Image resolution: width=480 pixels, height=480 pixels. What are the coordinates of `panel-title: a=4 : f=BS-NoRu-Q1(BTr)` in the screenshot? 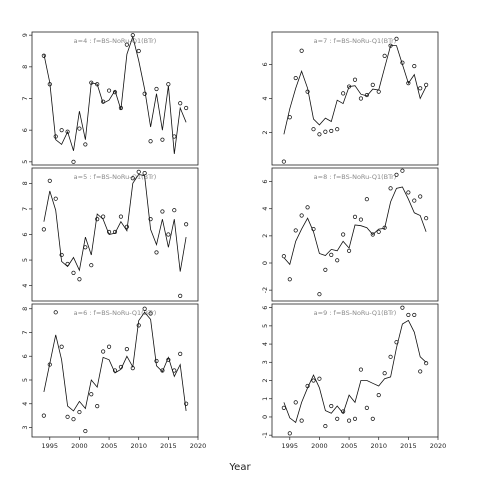 It's located at (115, 41).